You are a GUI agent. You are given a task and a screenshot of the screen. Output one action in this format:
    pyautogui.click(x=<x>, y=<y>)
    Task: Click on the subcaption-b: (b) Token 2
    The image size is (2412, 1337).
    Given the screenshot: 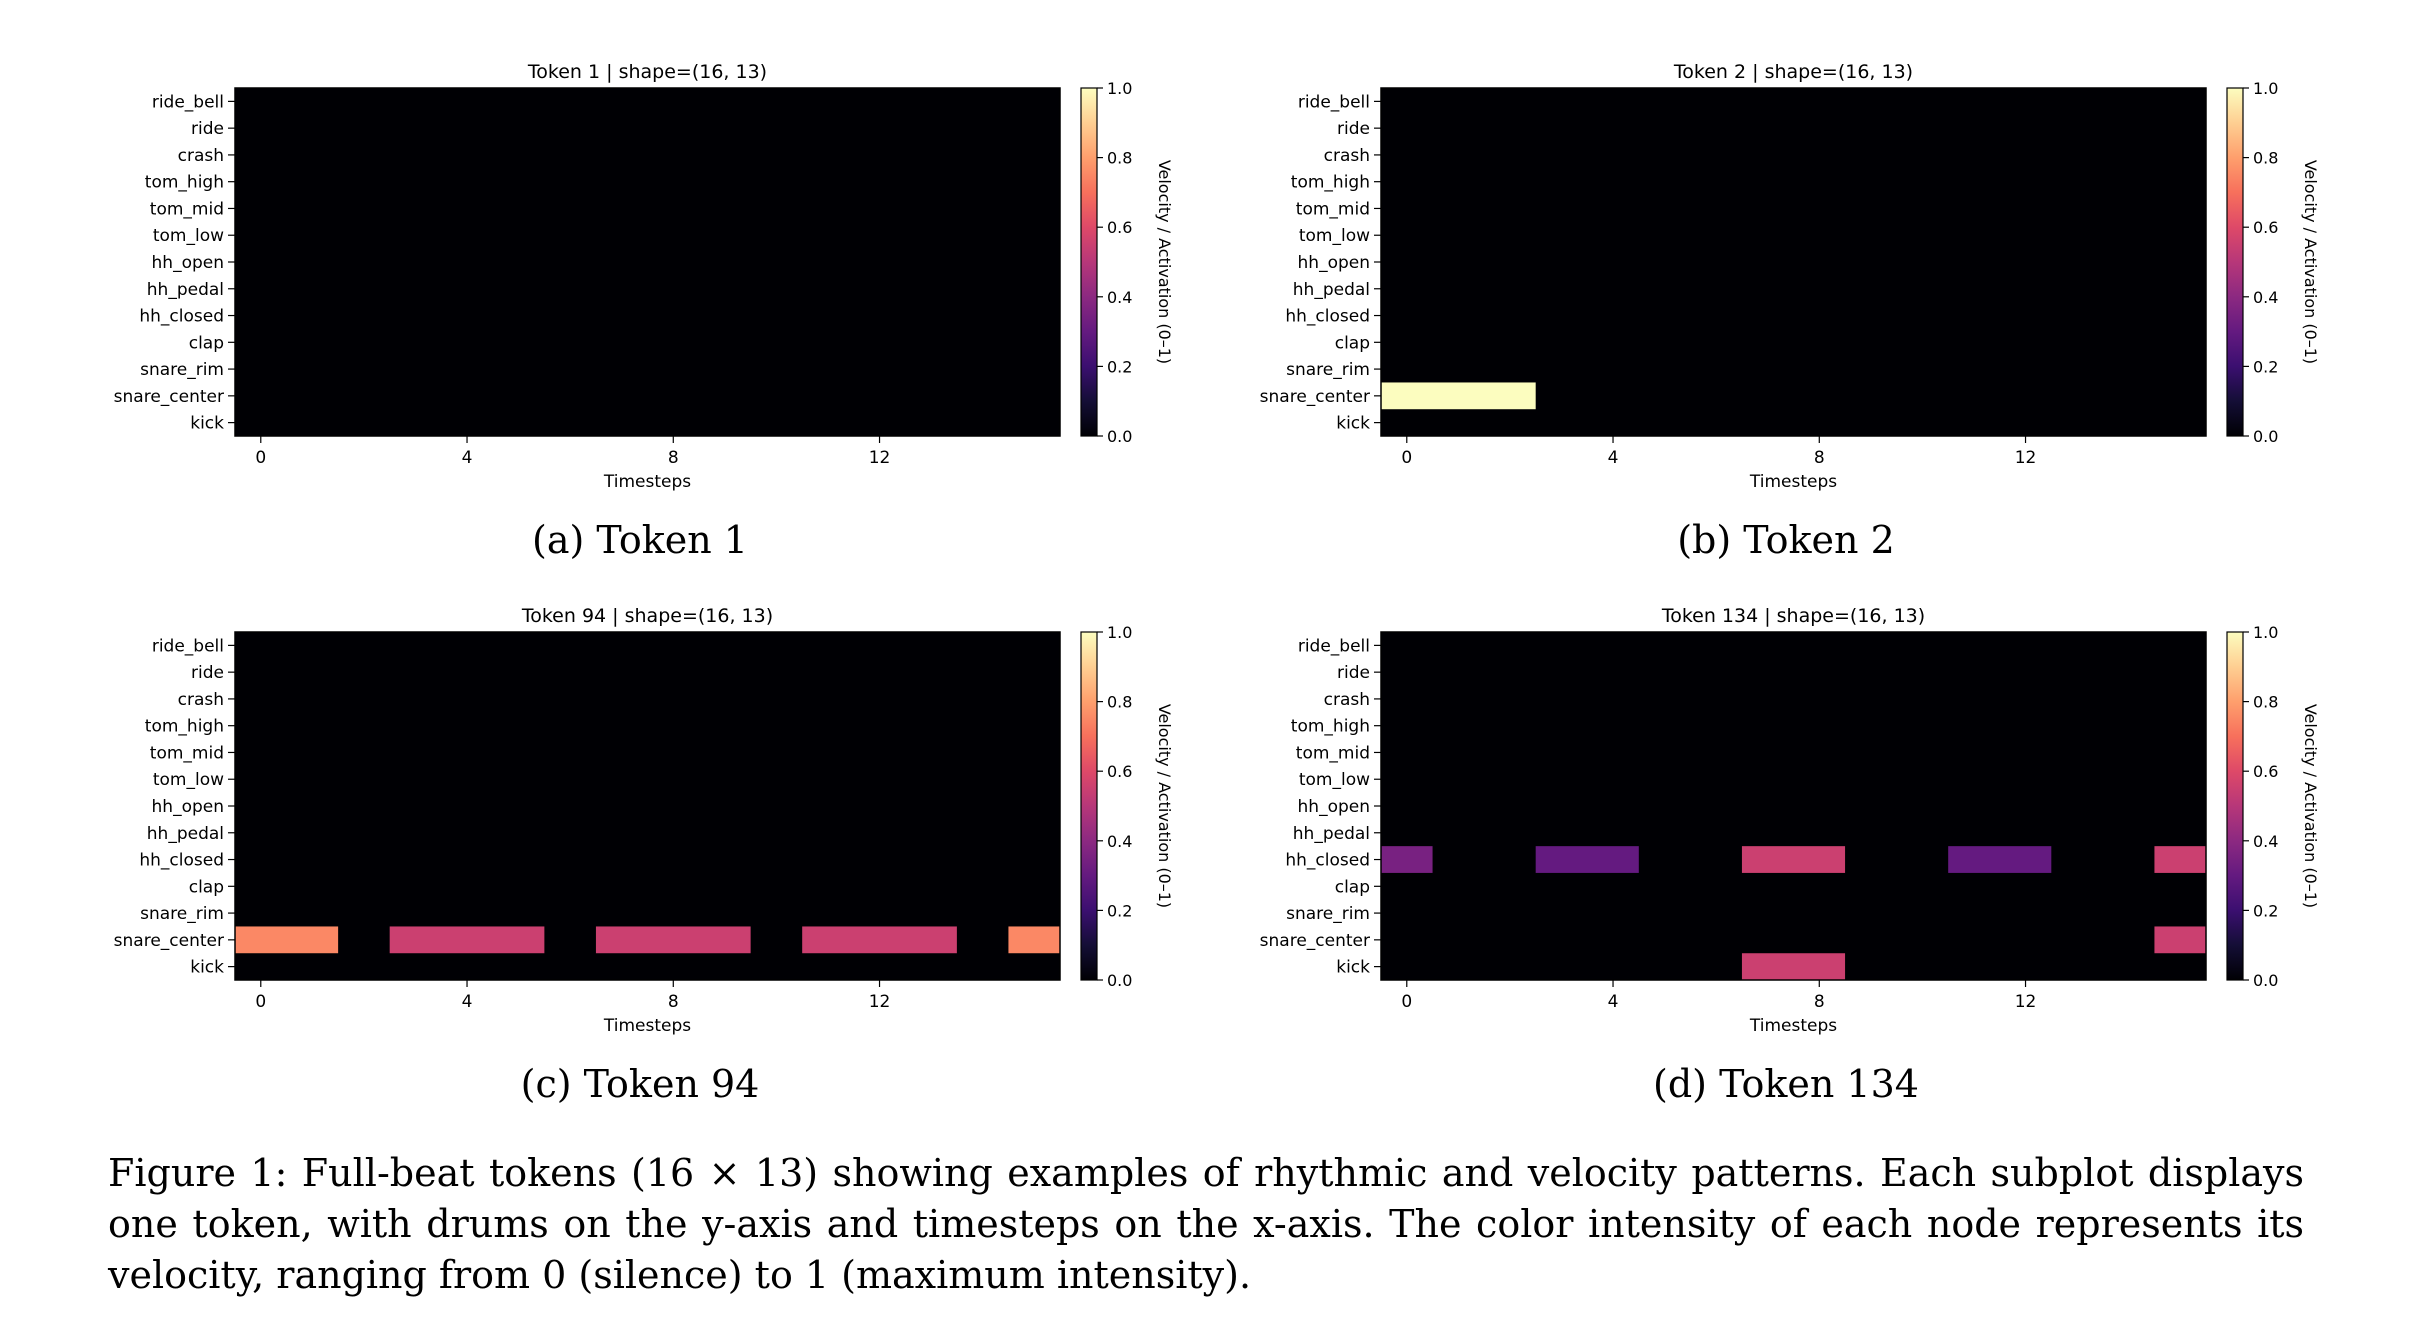 What is the action you would take?
    pyautogui.click(x=1786, y=540)
    